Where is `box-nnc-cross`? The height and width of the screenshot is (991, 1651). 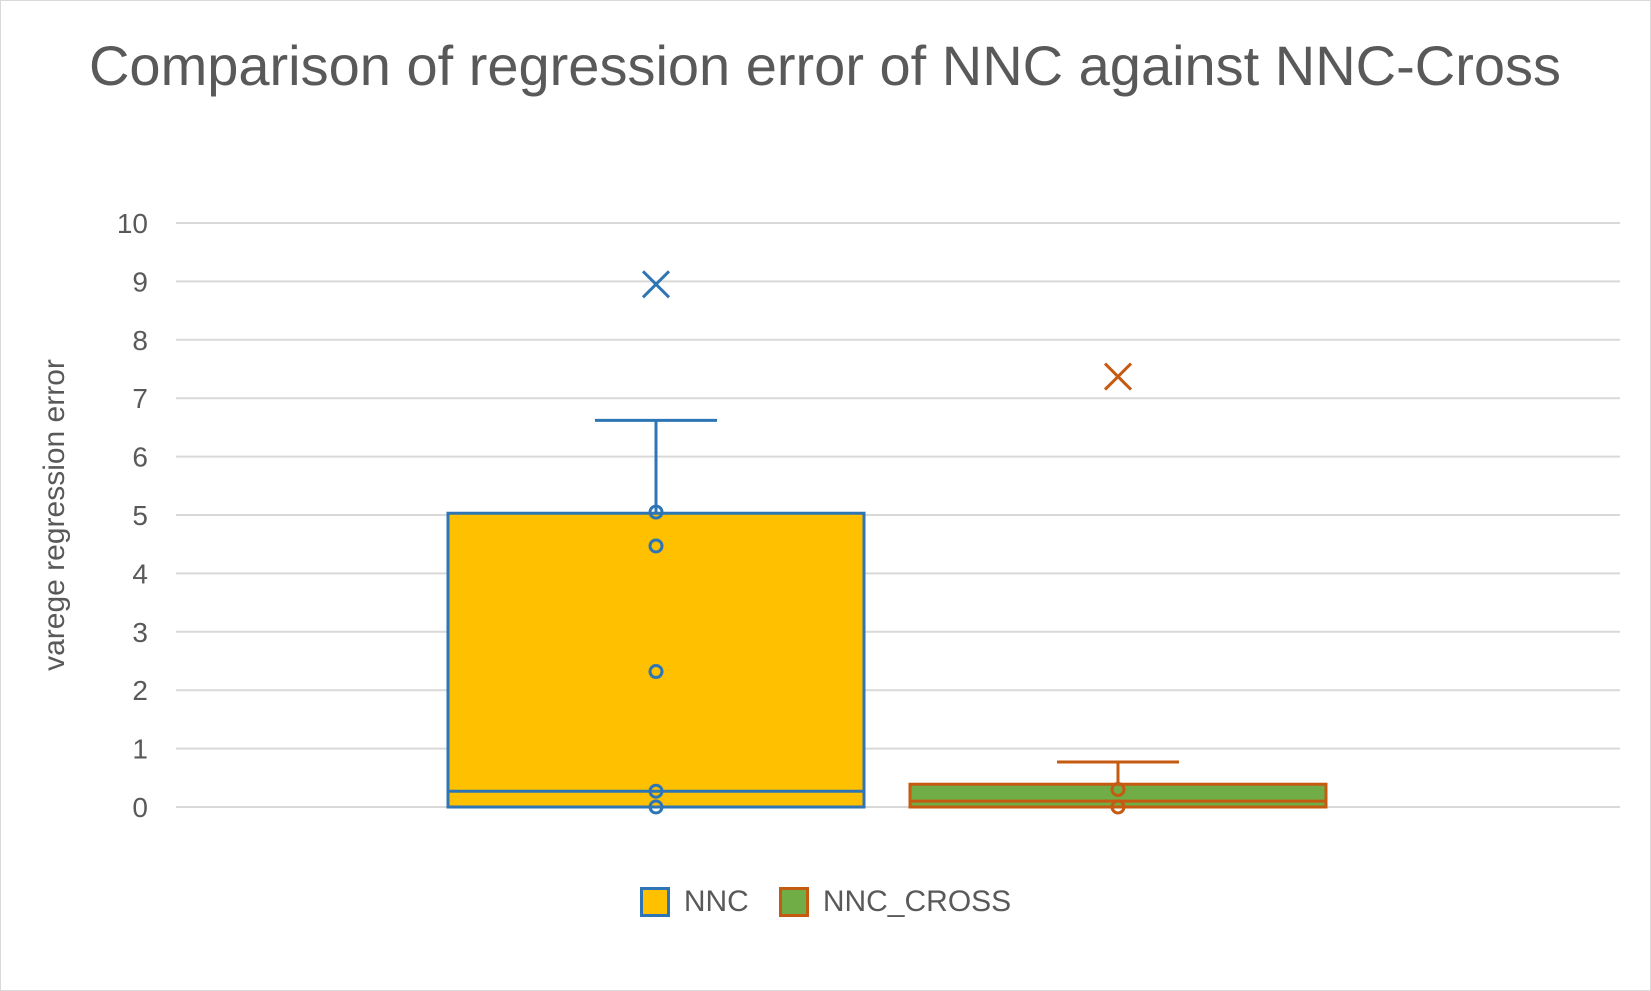
box-nnc-cross is located at coordinates (1118, 588).